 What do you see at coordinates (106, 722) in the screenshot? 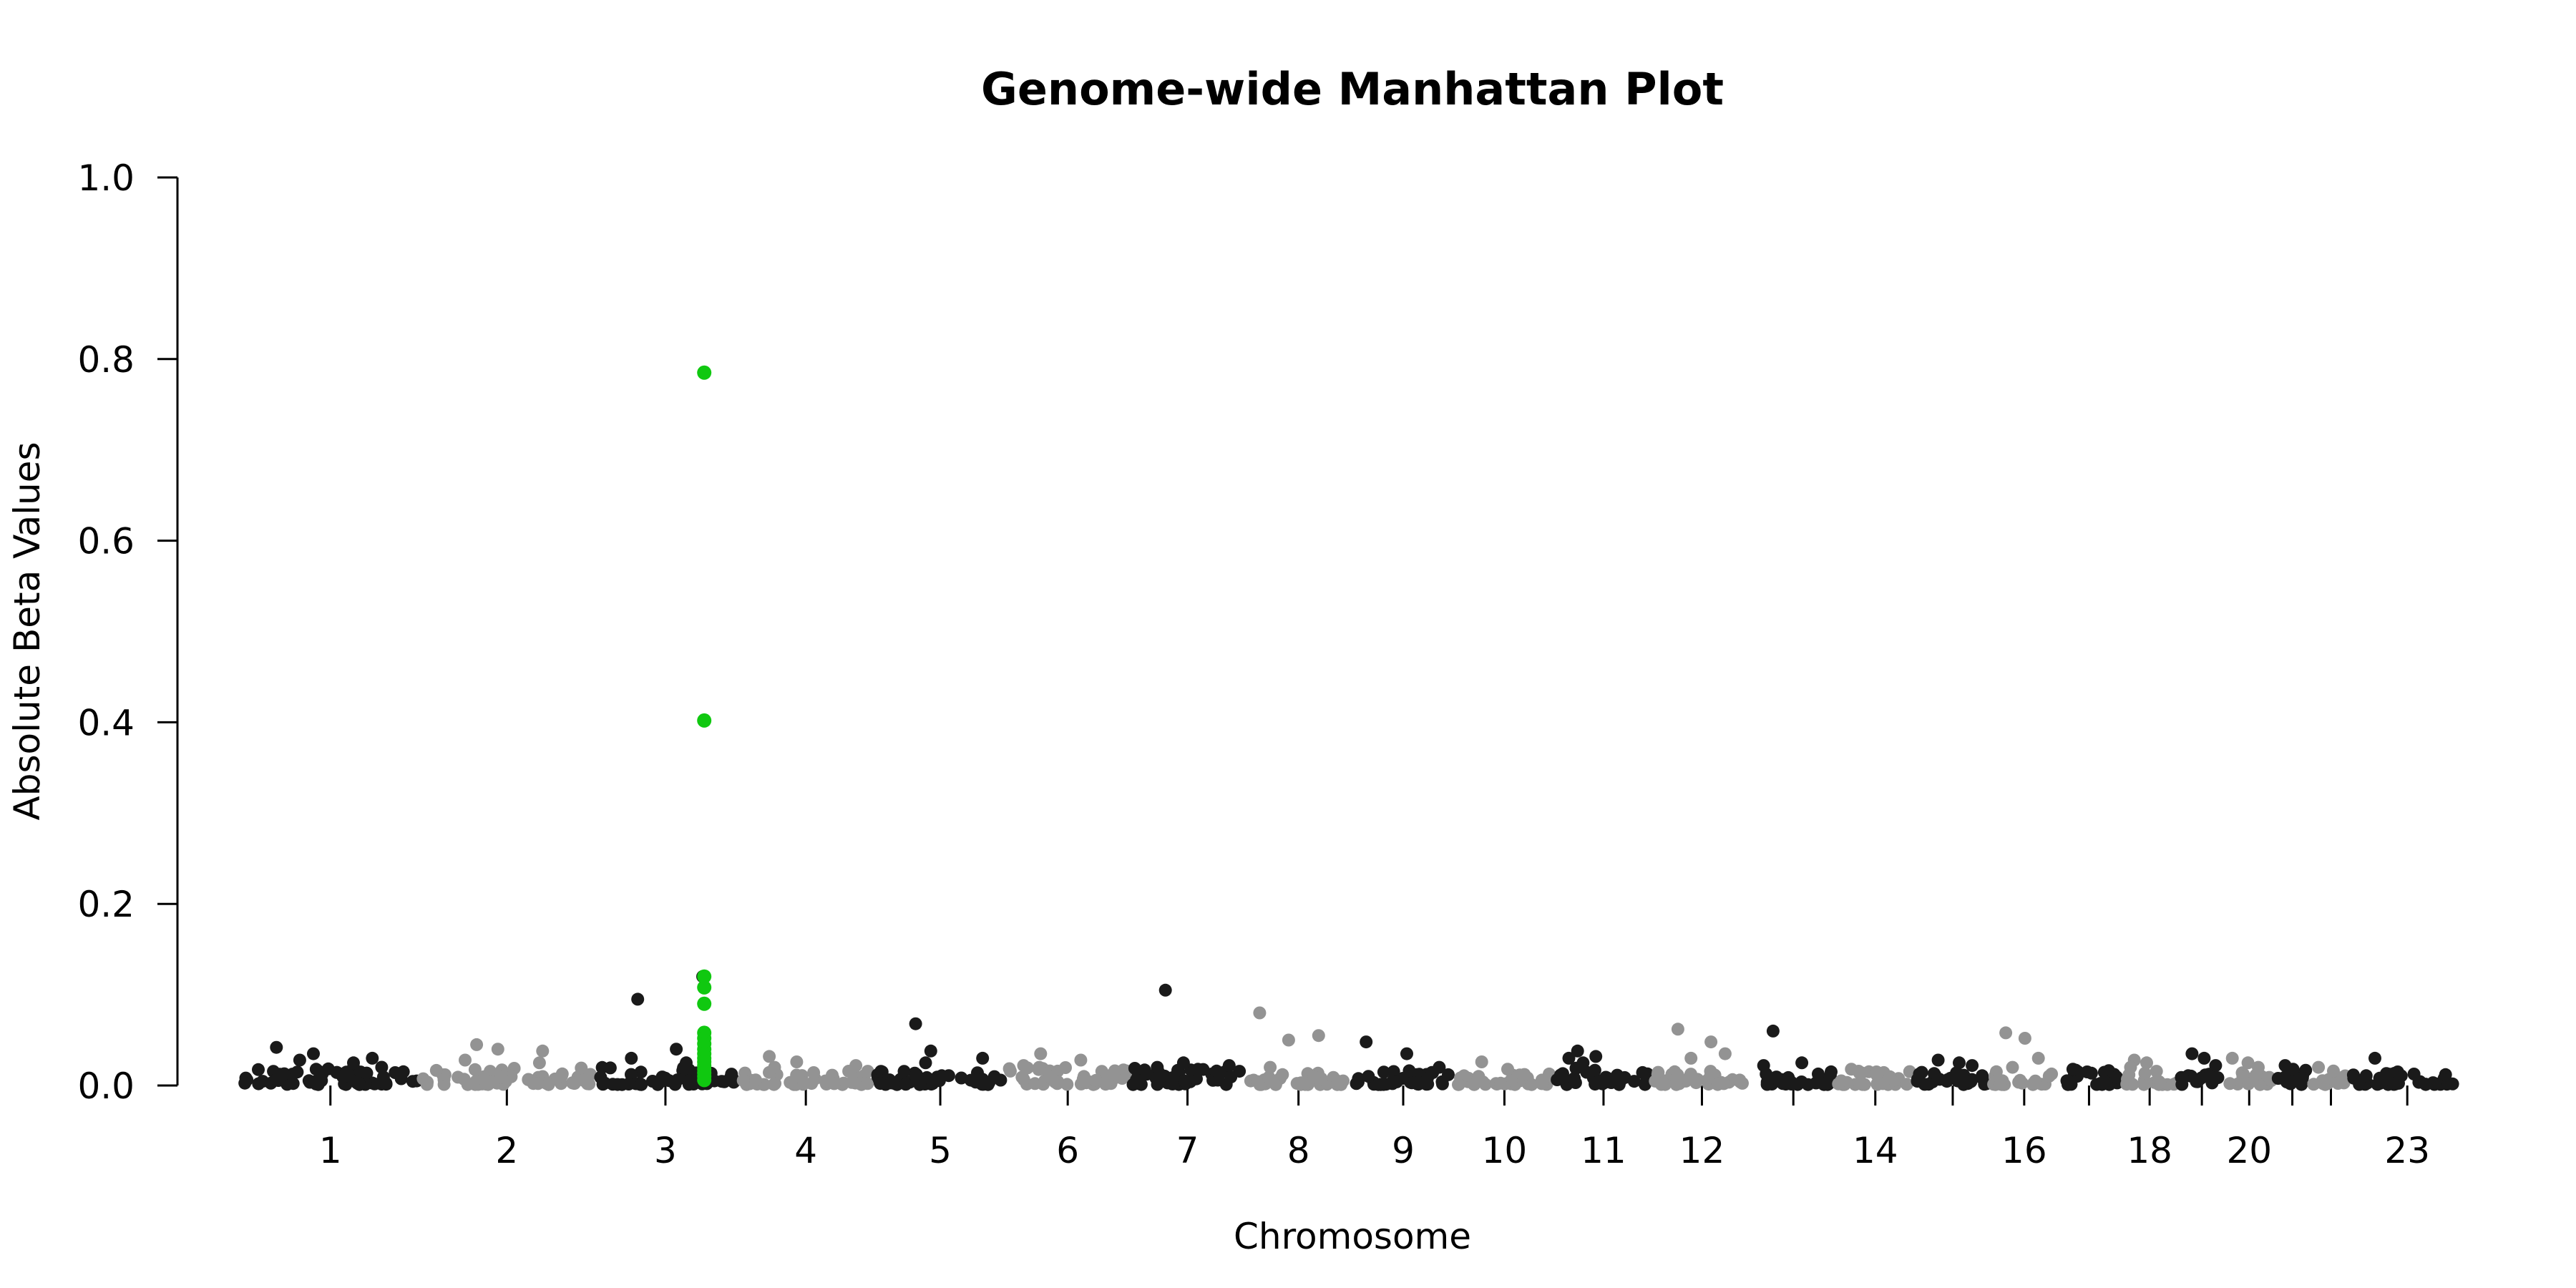
I see `y-tick-label: 0.4` at bounding box center [106, 722].